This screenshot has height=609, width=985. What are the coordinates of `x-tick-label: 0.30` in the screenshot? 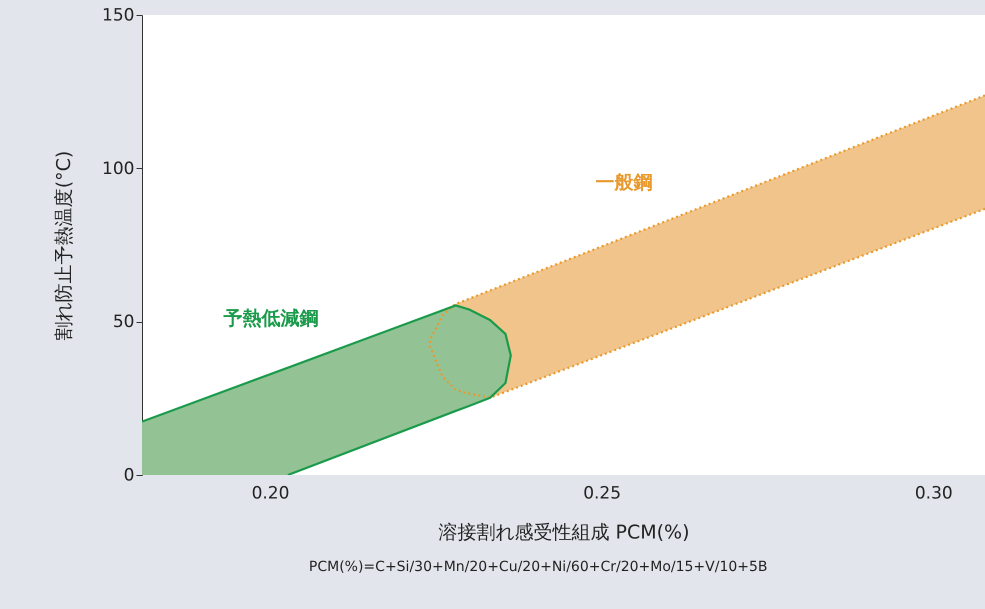 It's located at (933, 494).